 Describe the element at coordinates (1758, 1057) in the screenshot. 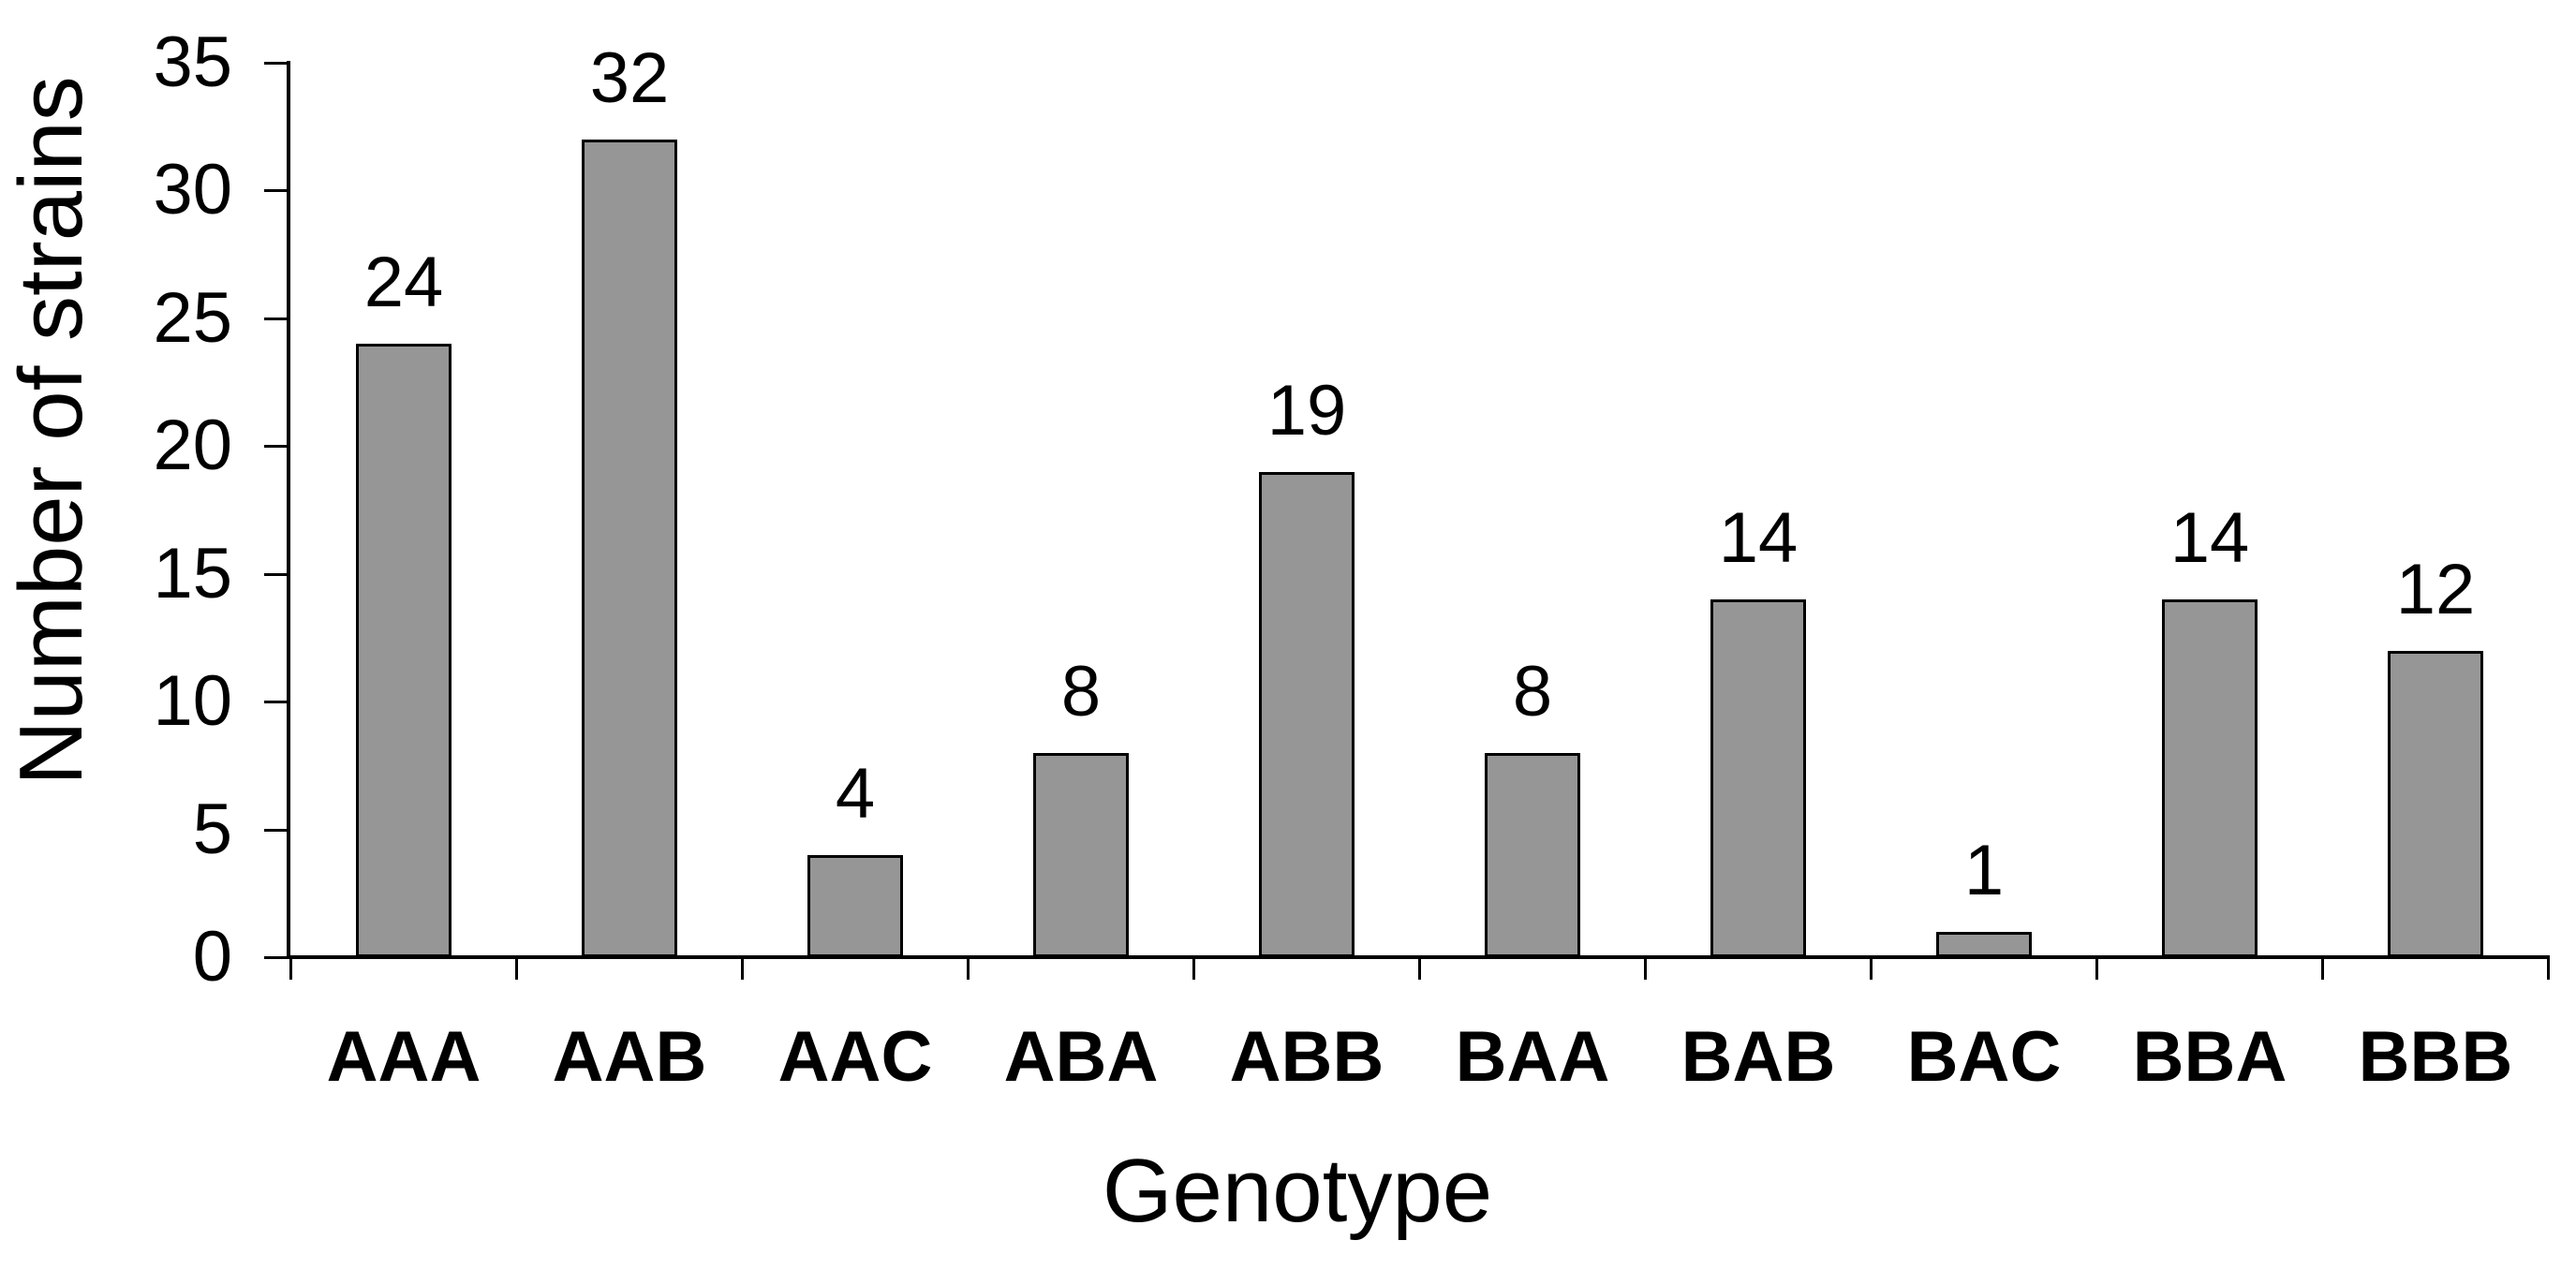

I see `category-label: BAB` at that location.